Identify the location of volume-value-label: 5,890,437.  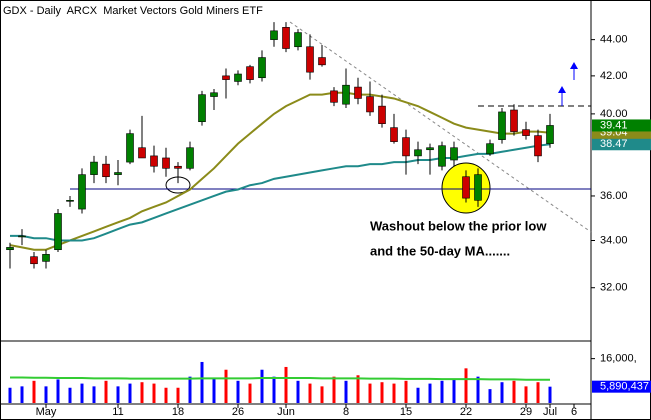
(624, 387).